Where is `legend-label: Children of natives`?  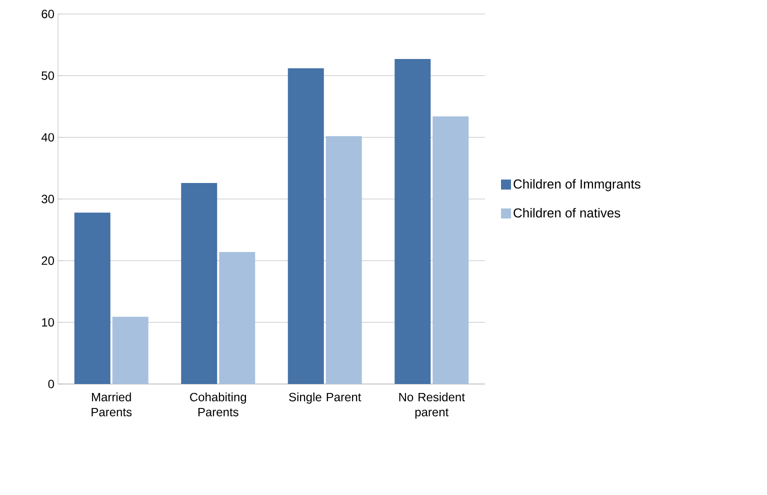
legend-label: Children of natives is located at coordinates (567, 213).